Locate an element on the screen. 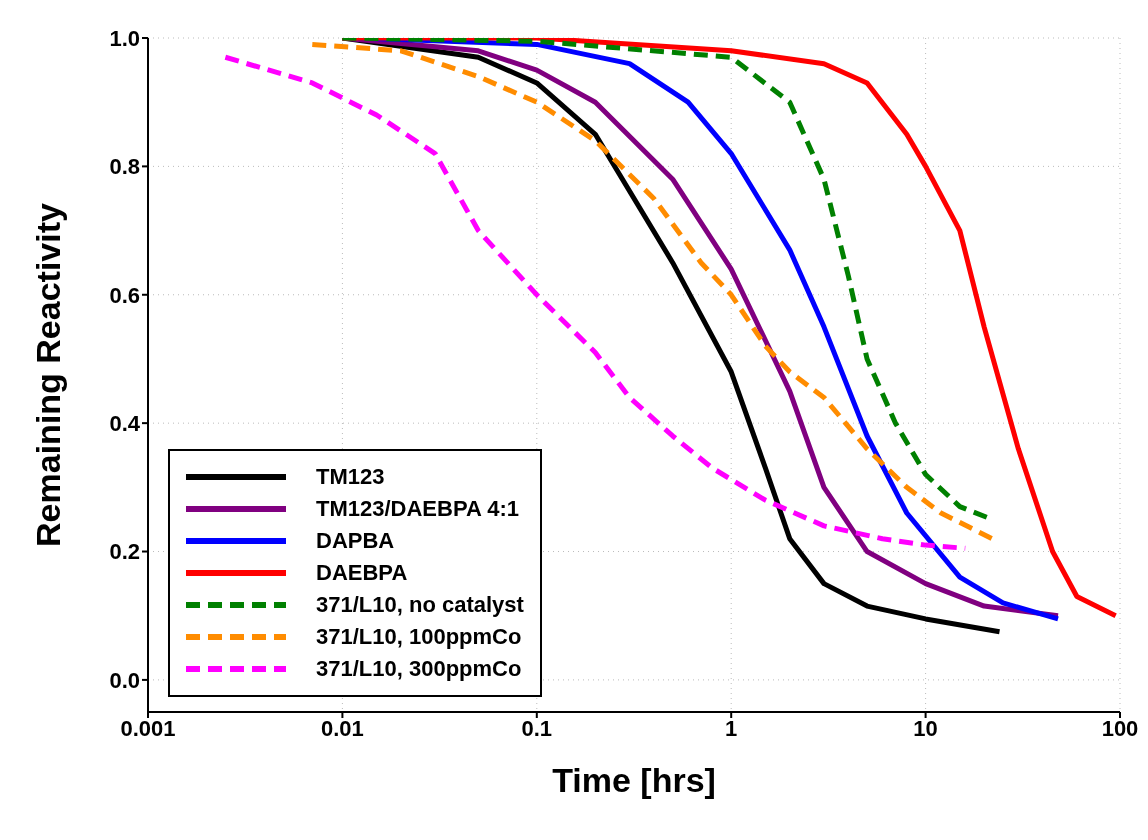  y-tick-label: 0.6 is located at coordinates (124, 295).